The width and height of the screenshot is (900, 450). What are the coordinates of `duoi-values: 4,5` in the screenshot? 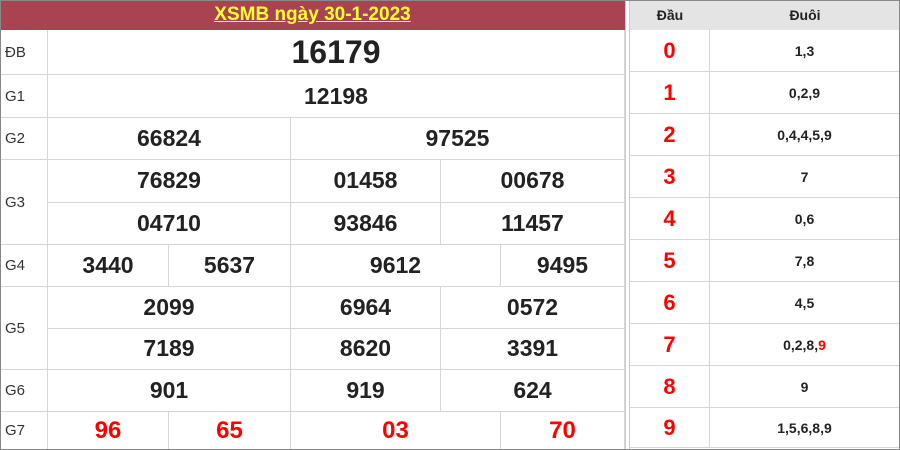 It's located at (804, 302).